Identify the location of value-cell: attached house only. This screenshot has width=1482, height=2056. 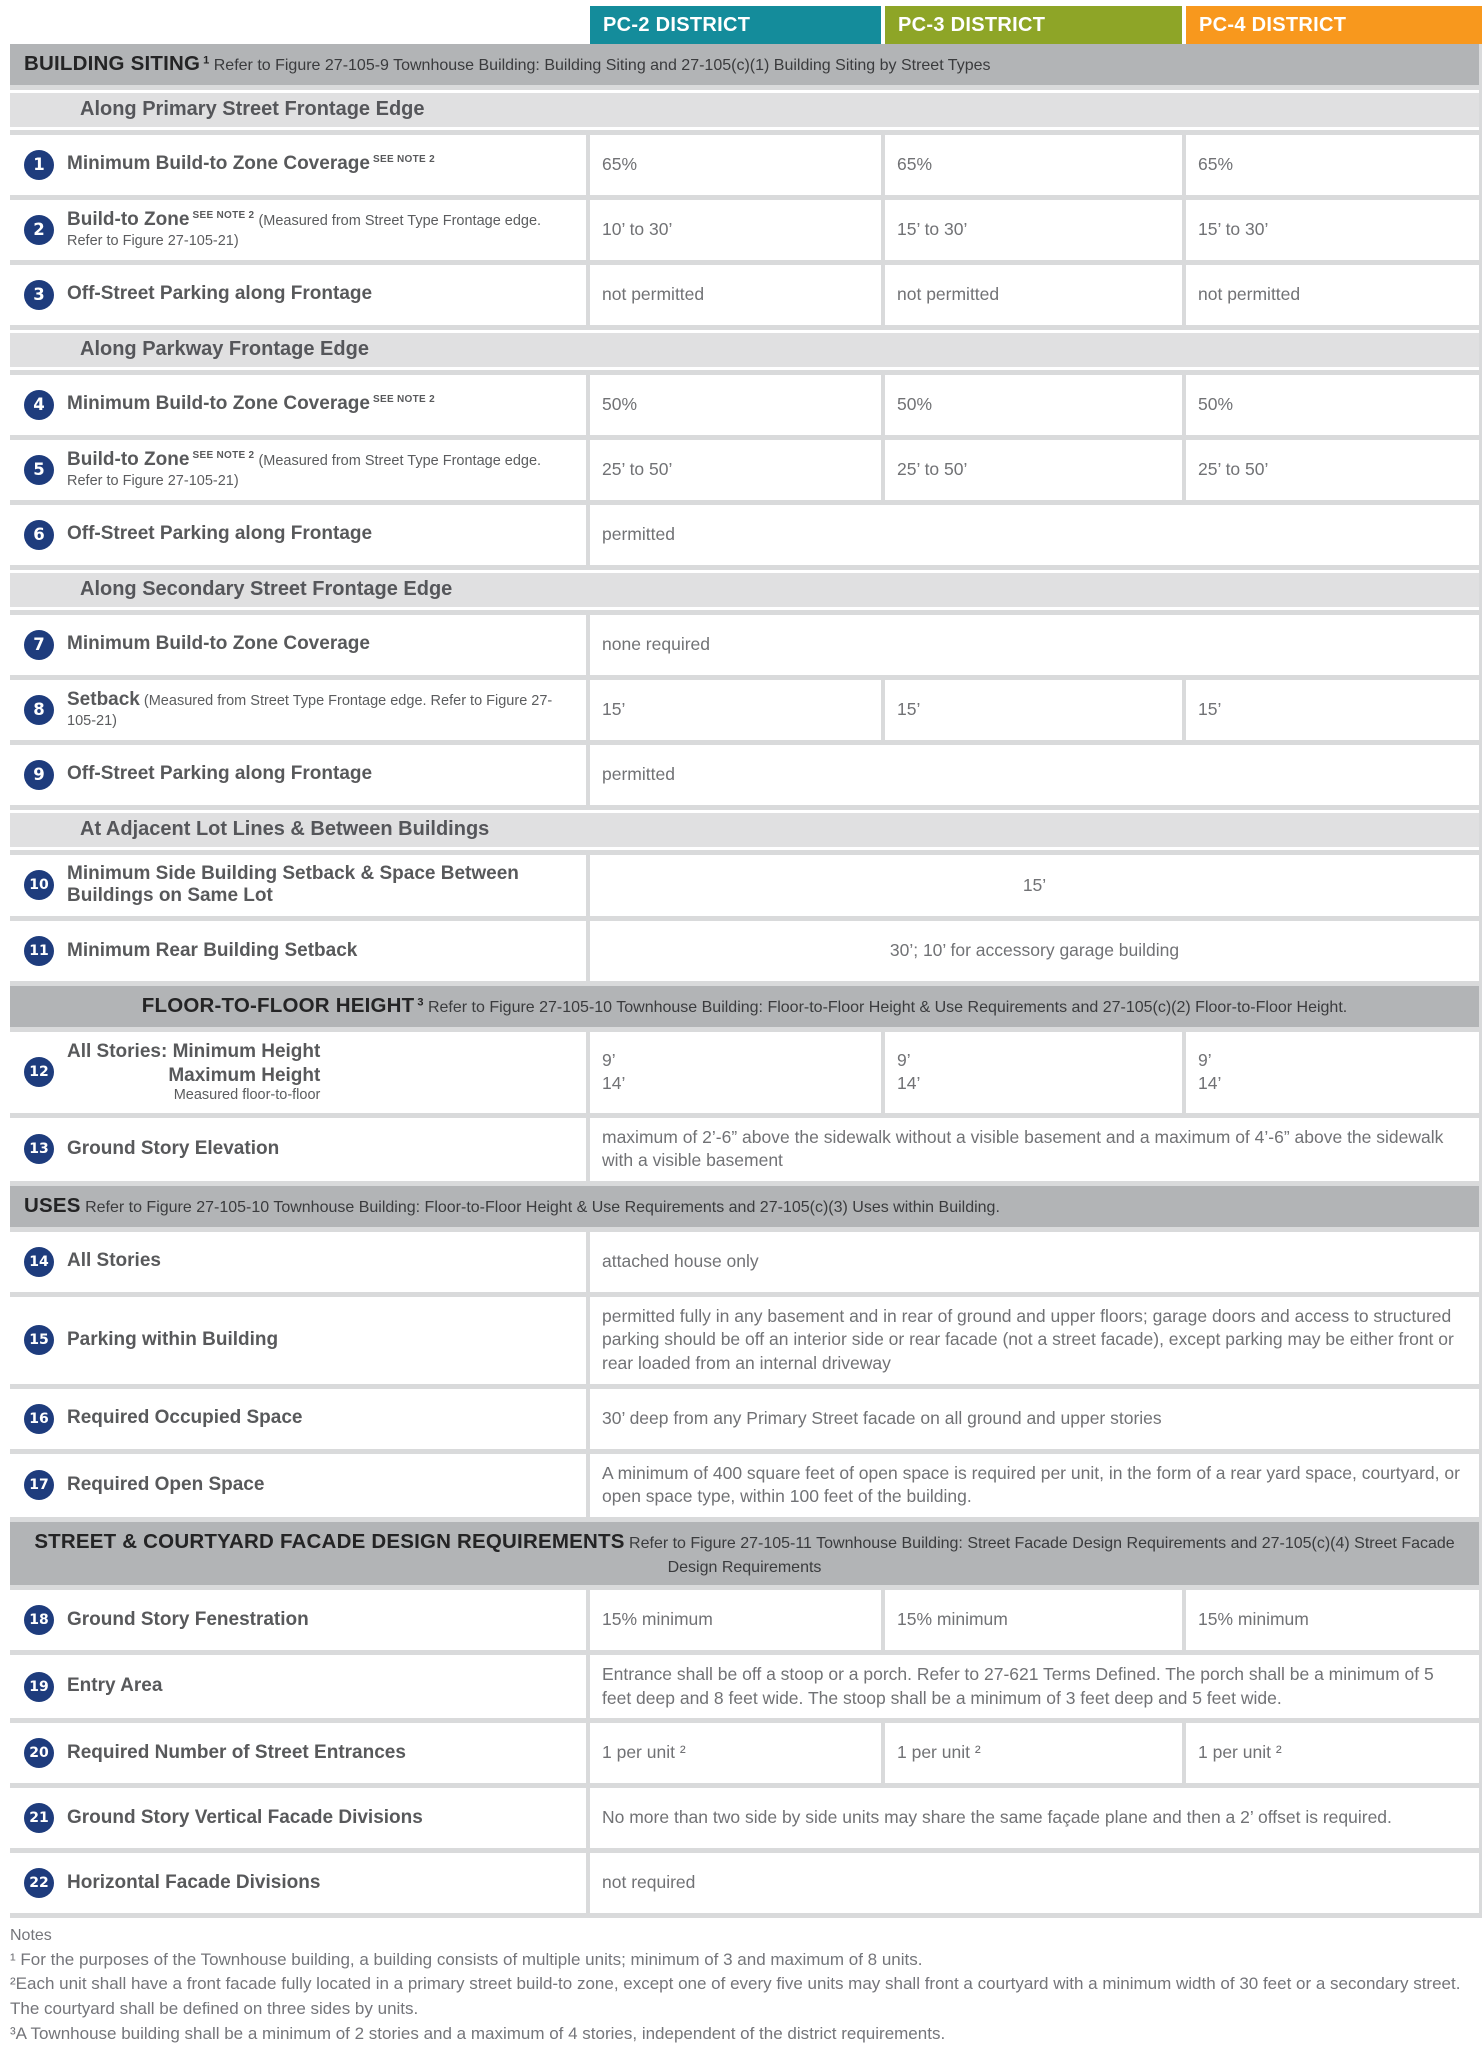
(1034, 1261).